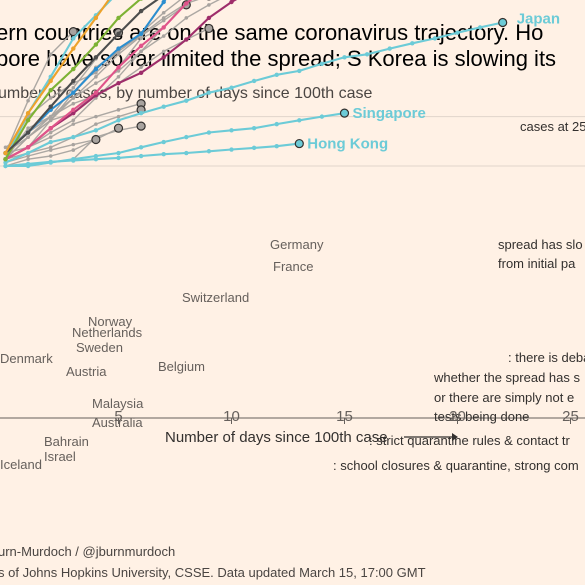 The image size is (585, 585). What do you see at coordinates (107, 332) in the screenshot?
I see `grey-label-netherlands: Netherlands` at bounding box center [107, 332].